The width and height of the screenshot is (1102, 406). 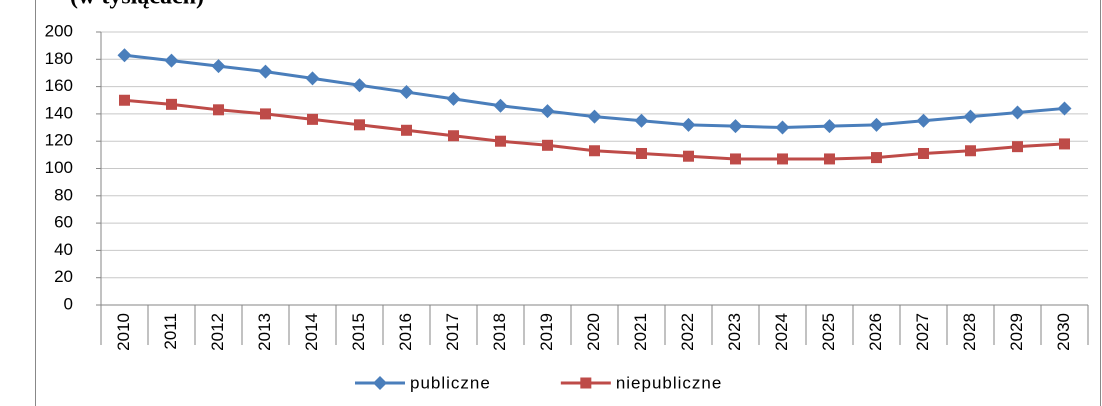 I want to click on y-tick-label: 80, so click(x=63, y=194).